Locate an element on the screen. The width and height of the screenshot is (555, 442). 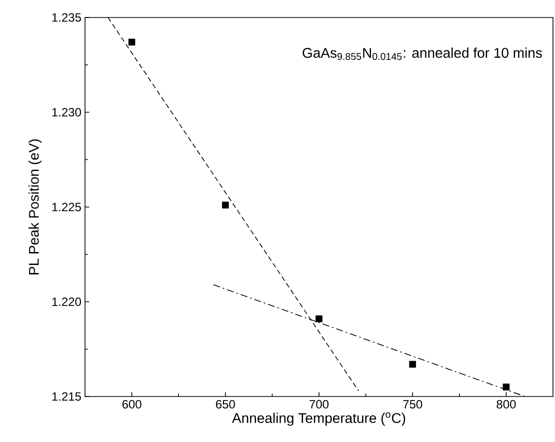
y-tick-label: 1.225 is located at coordinates (66, 207).